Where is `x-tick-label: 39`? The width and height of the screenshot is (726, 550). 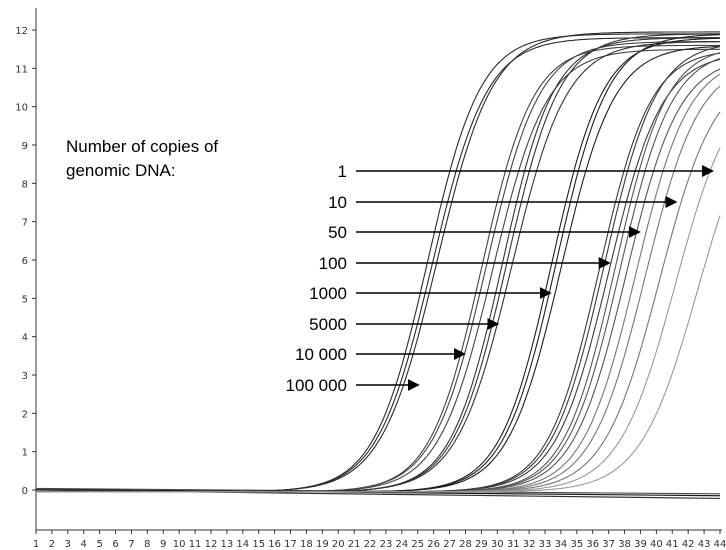
x-tick-label: 39 is located at coordinates (640, 544).